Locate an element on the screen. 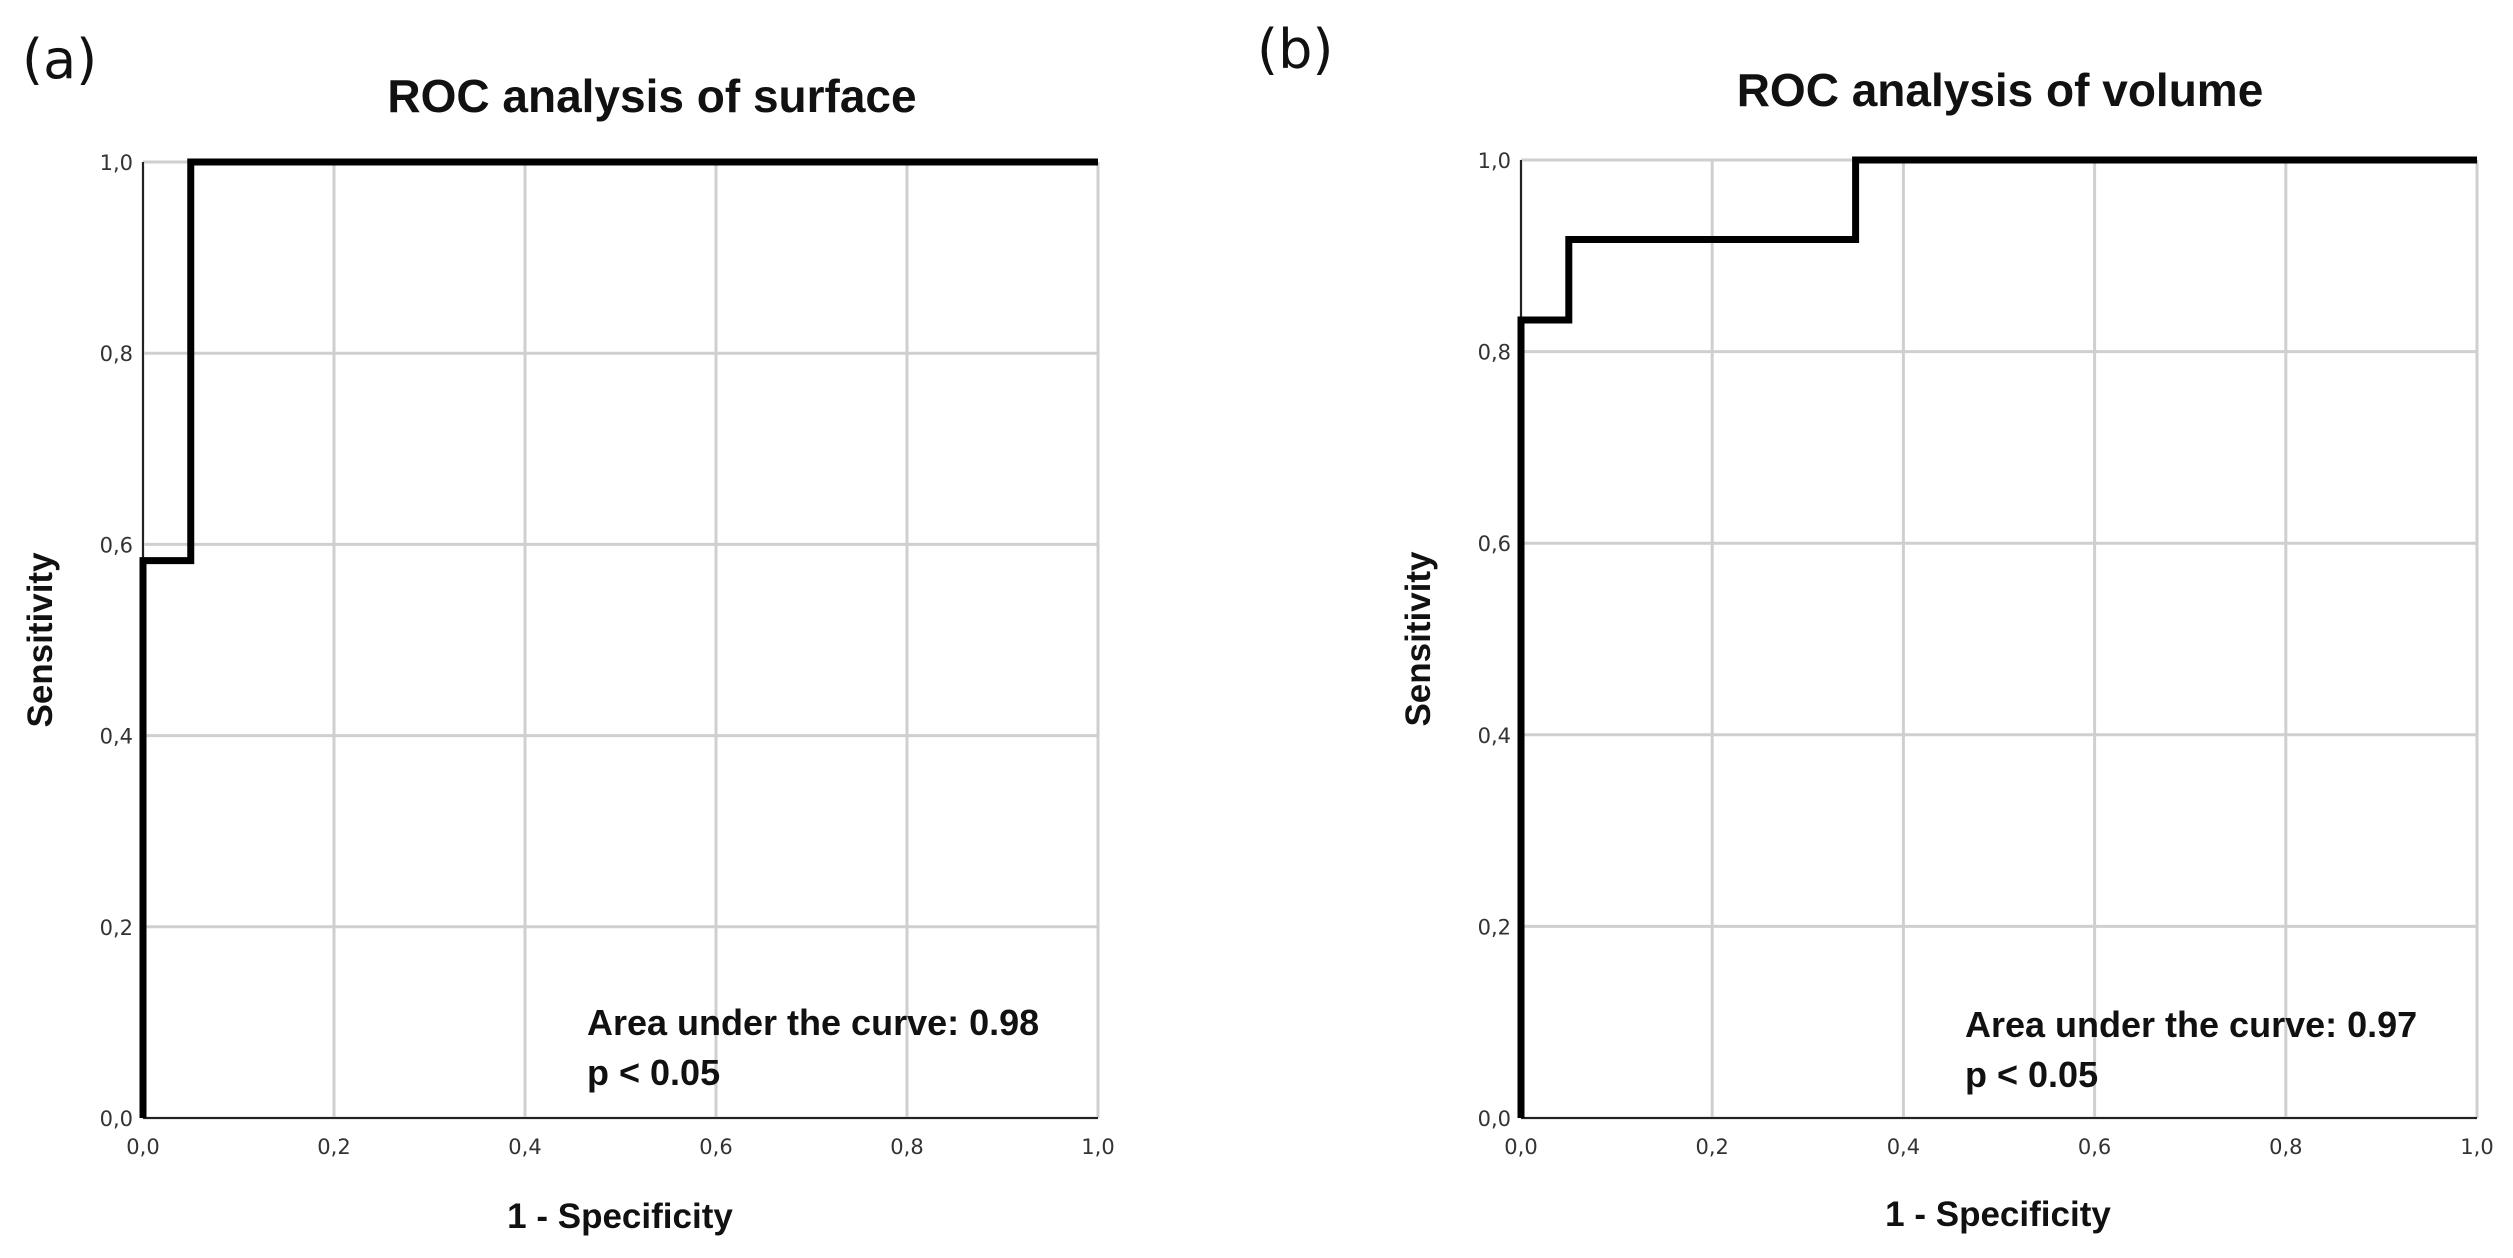 The image size is (2513, 1258). panel-label-a: (a) is located at coordinates (60, 59).